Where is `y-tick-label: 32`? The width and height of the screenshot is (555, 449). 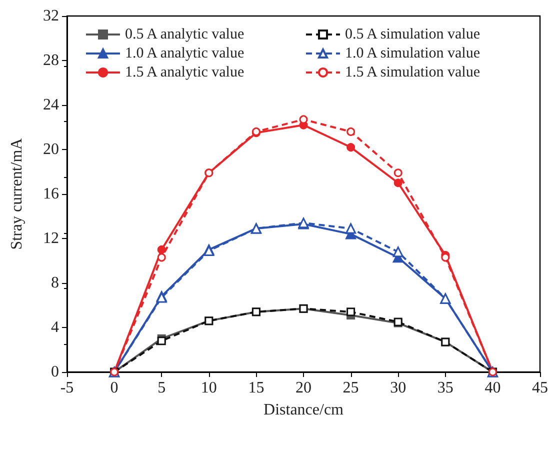 y-tick-label: 32 is located at coordinates (51, 16).